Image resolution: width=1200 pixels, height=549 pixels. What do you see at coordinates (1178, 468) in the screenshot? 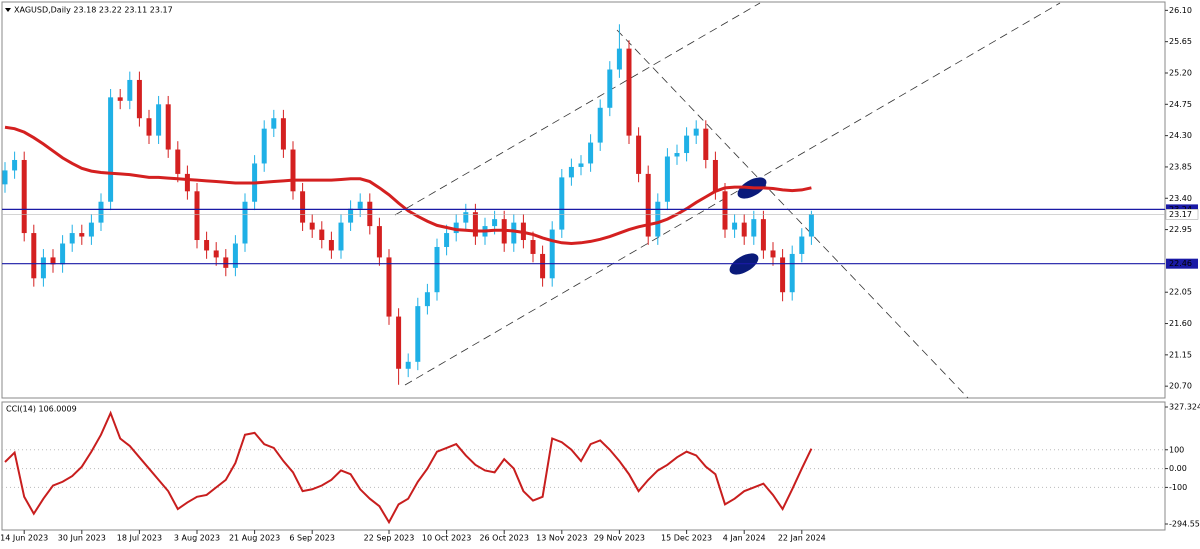
I see `y-tick-label: 0.00` at bounding box center [1178, 468].